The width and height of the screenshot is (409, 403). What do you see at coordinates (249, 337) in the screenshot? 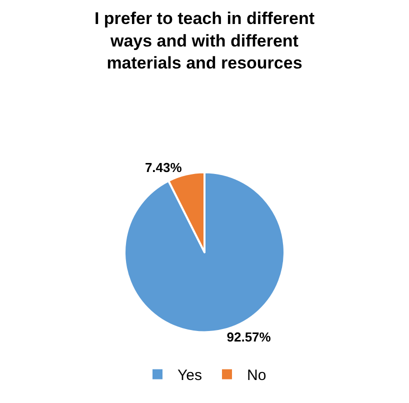
I see `data-label: 92.57%` at bounding box center [249, 337].